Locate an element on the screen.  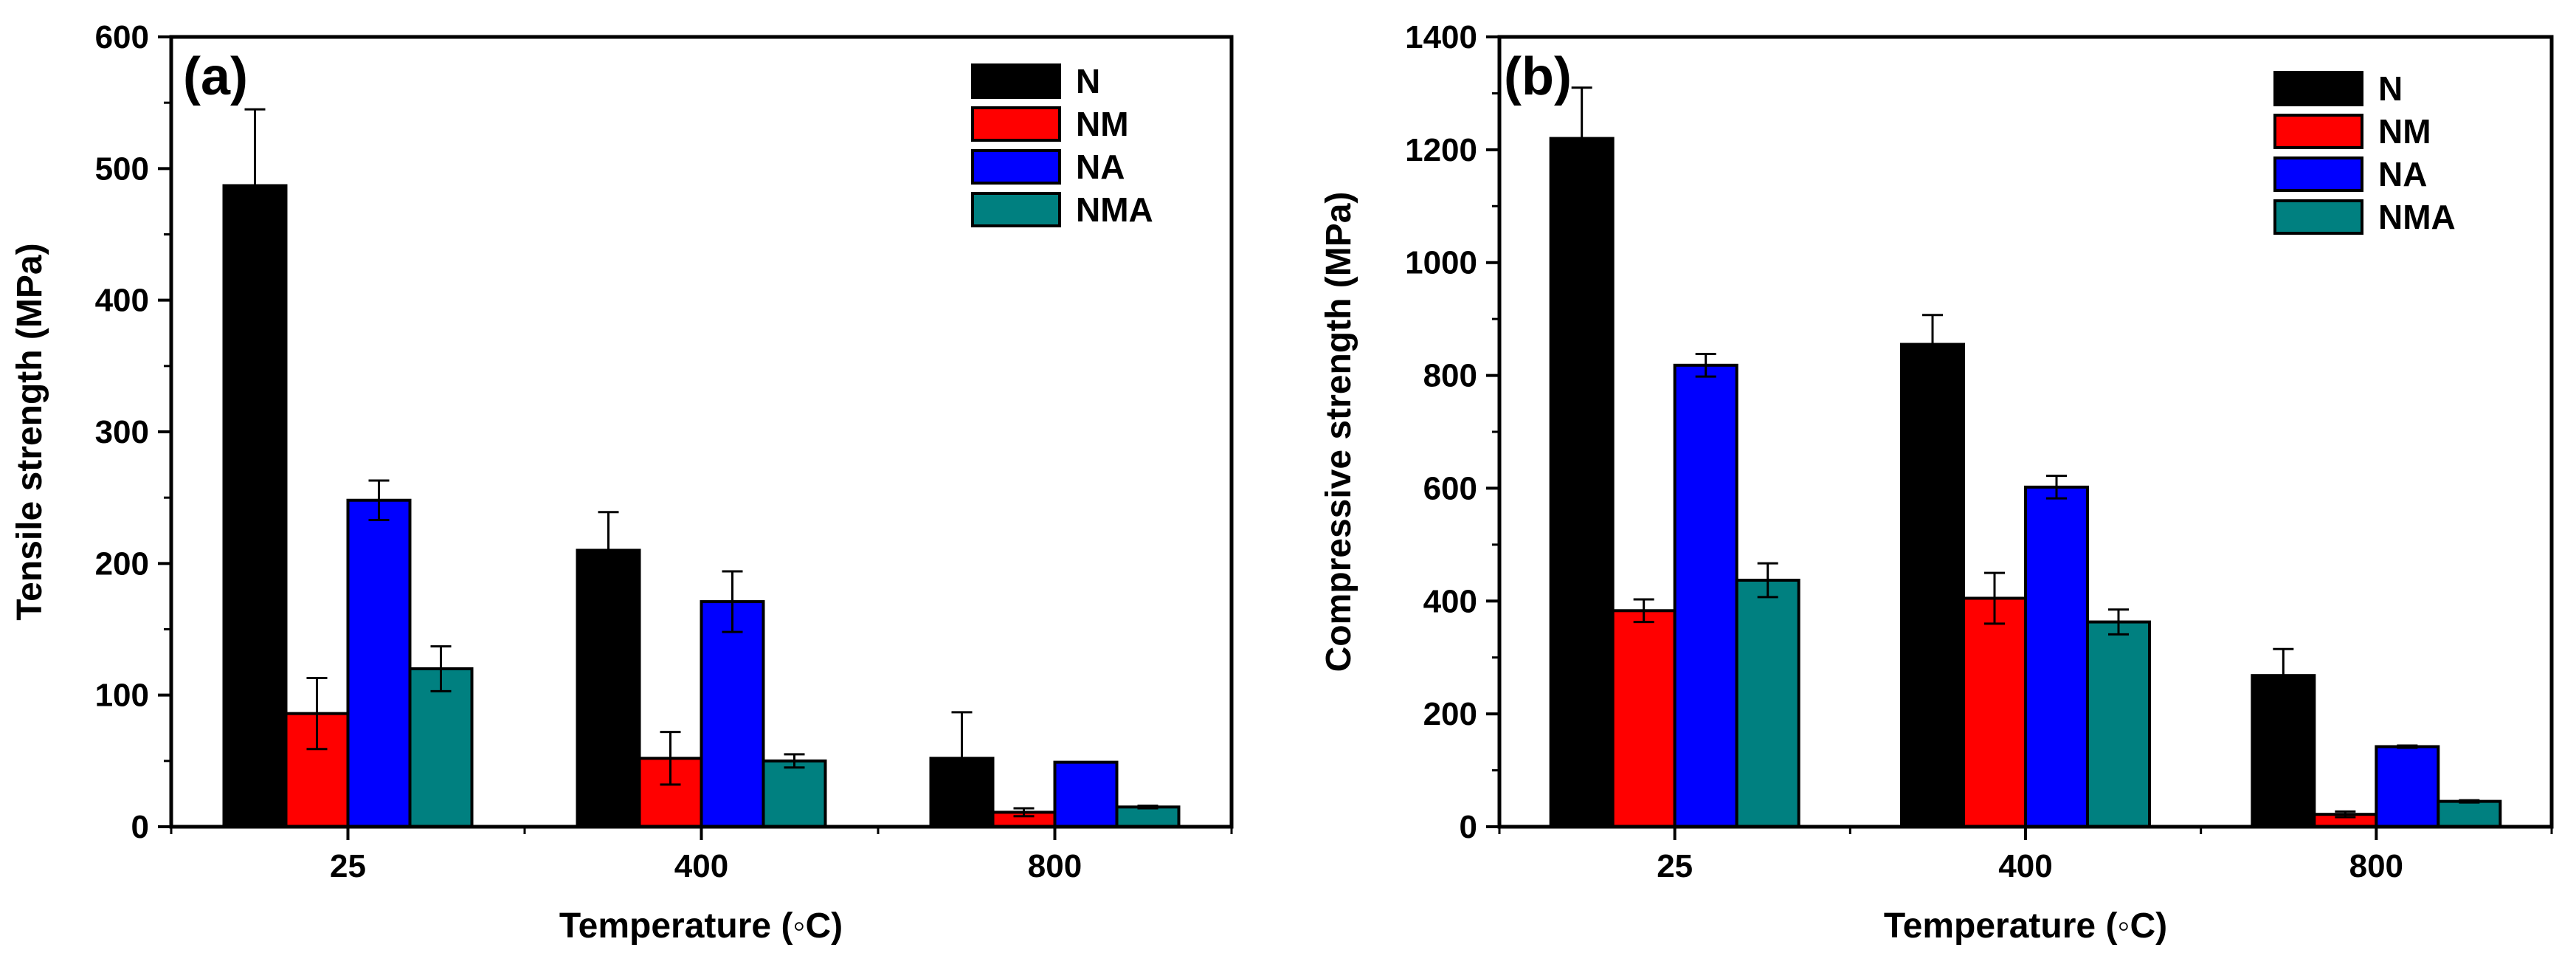
panel-b-label: (b) is located at coordinates (1538, 76).